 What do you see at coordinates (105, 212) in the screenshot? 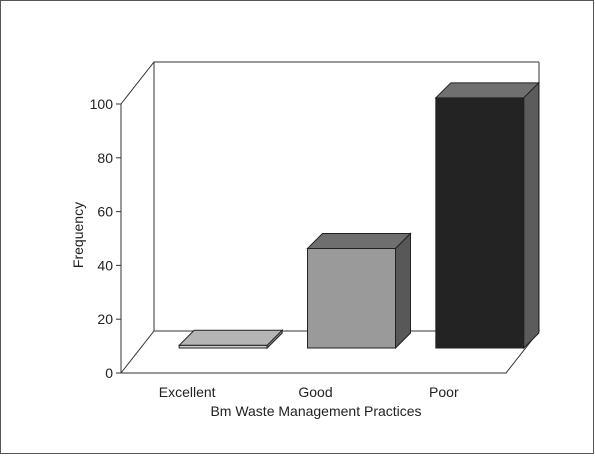
I see `y-tick-label: 60` at bounding box center [105, 212].